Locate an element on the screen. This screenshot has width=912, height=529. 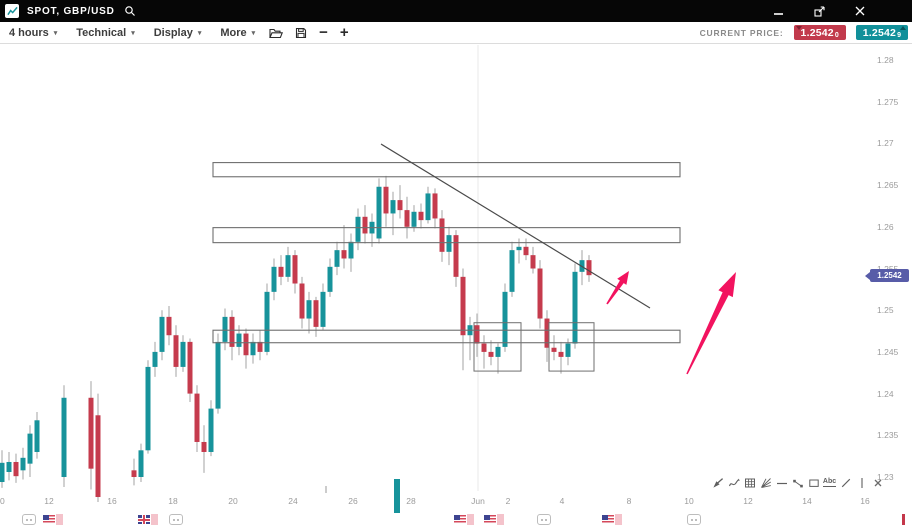
x-axis-label: 0 is located at coordinates (2, 501).